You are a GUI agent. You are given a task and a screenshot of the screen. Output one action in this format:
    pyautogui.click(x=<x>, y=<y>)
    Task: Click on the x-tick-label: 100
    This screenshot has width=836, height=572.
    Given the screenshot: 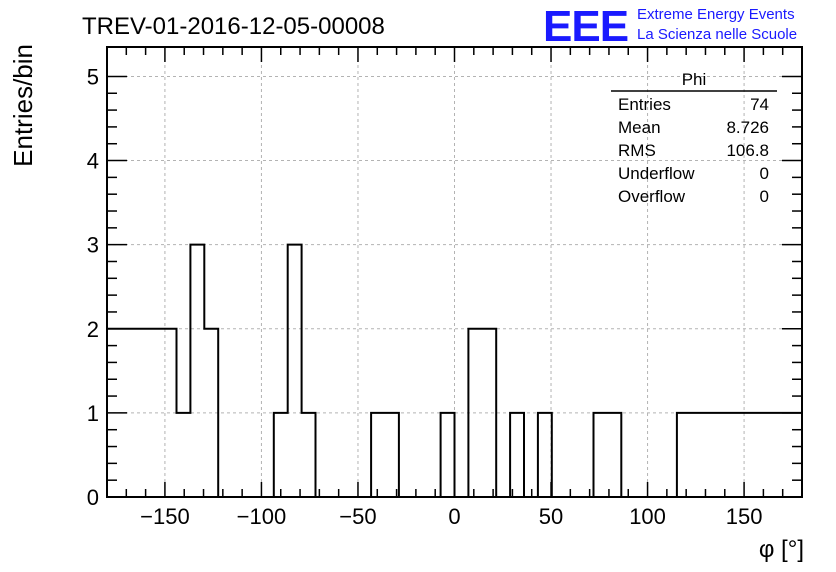 What is the action you would take?
    pyautogui.click(x=647, y=516)
    